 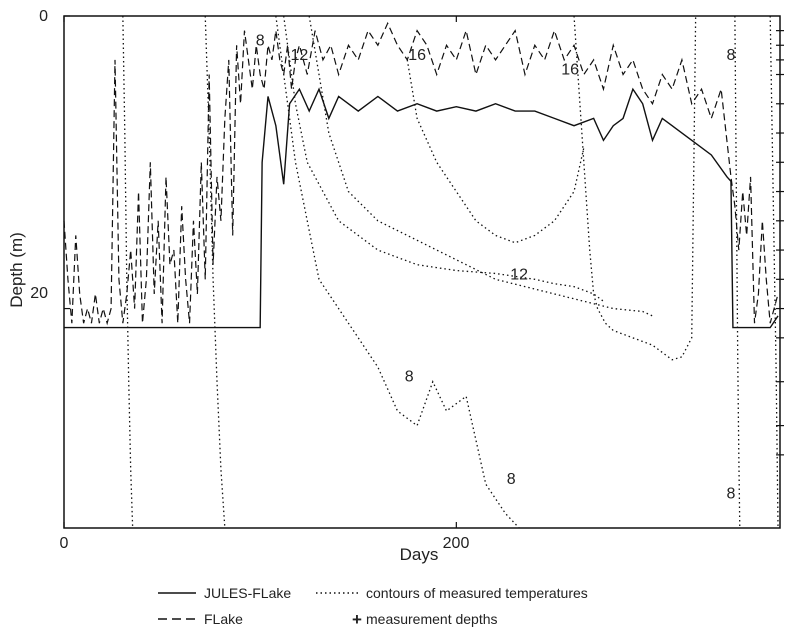 I want to click on contour-label-7: 8, so click(x=731, y=55).